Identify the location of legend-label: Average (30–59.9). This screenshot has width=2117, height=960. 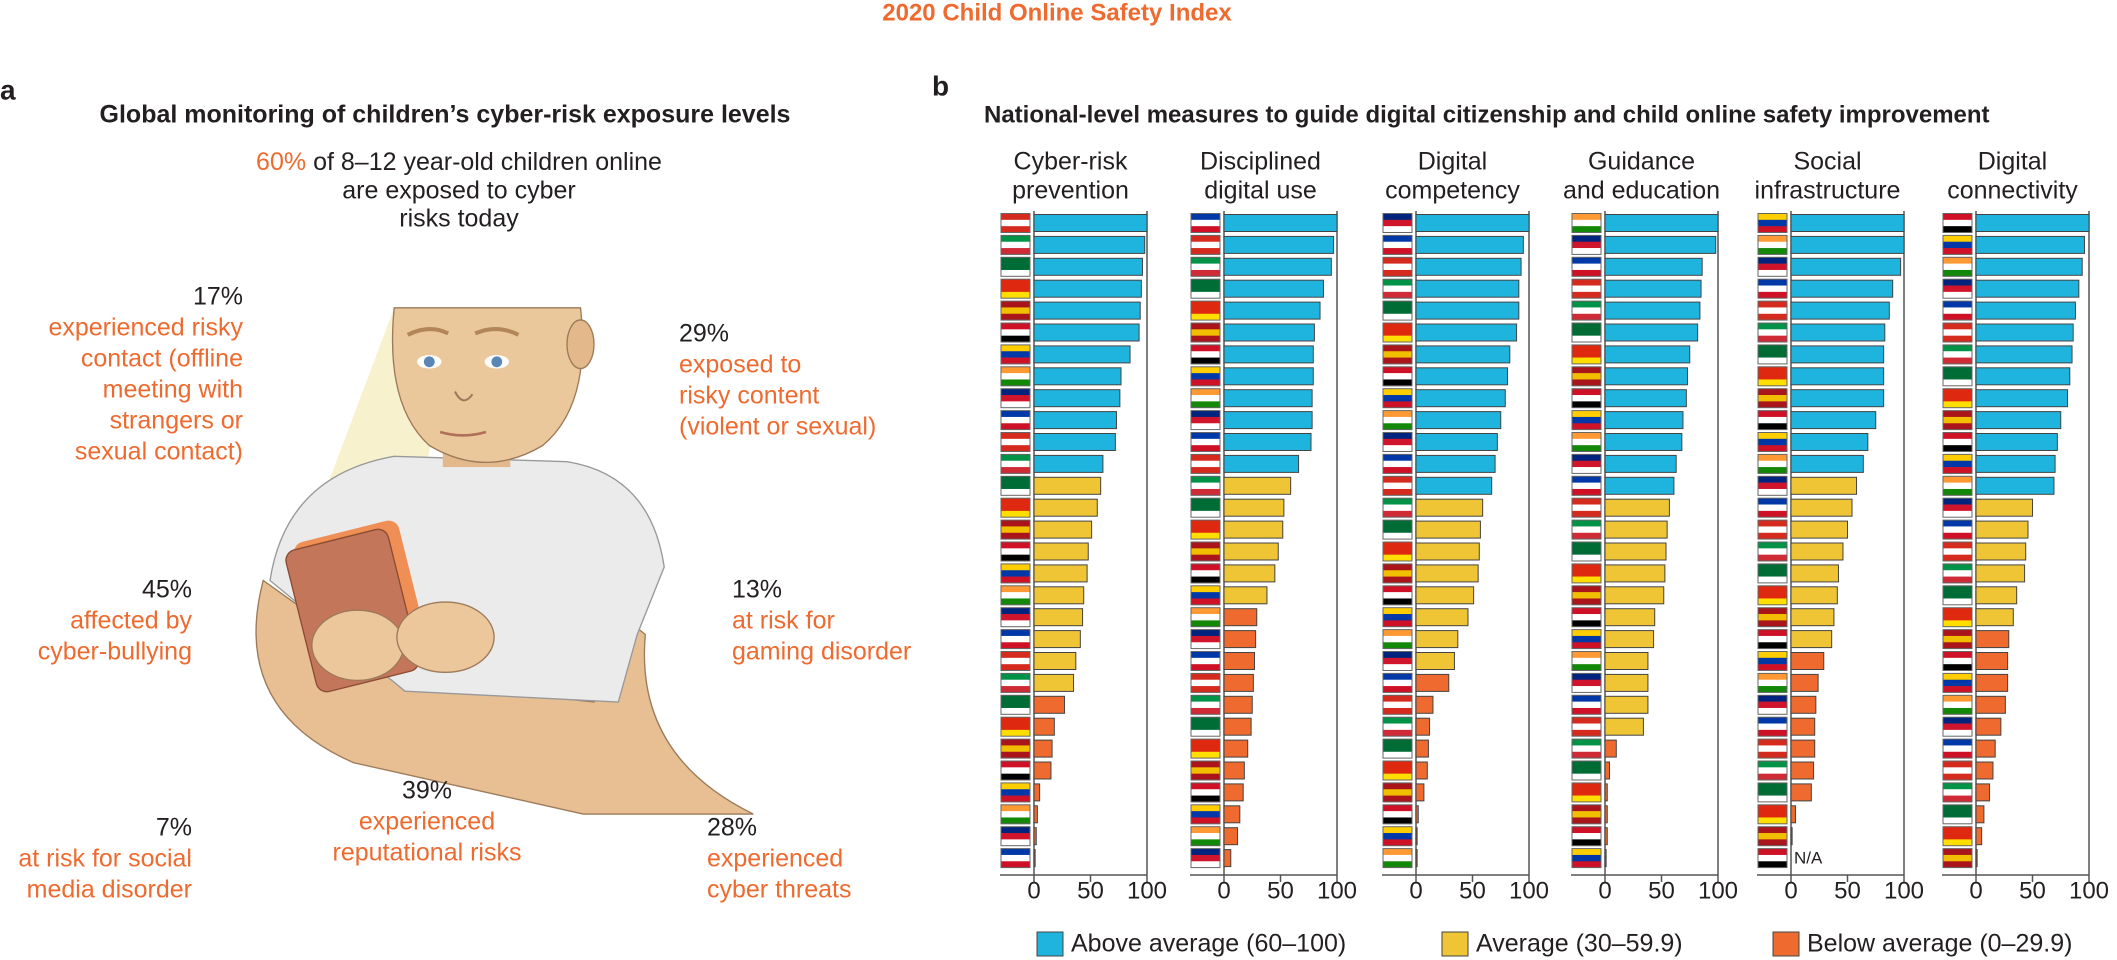
(1579, 944).